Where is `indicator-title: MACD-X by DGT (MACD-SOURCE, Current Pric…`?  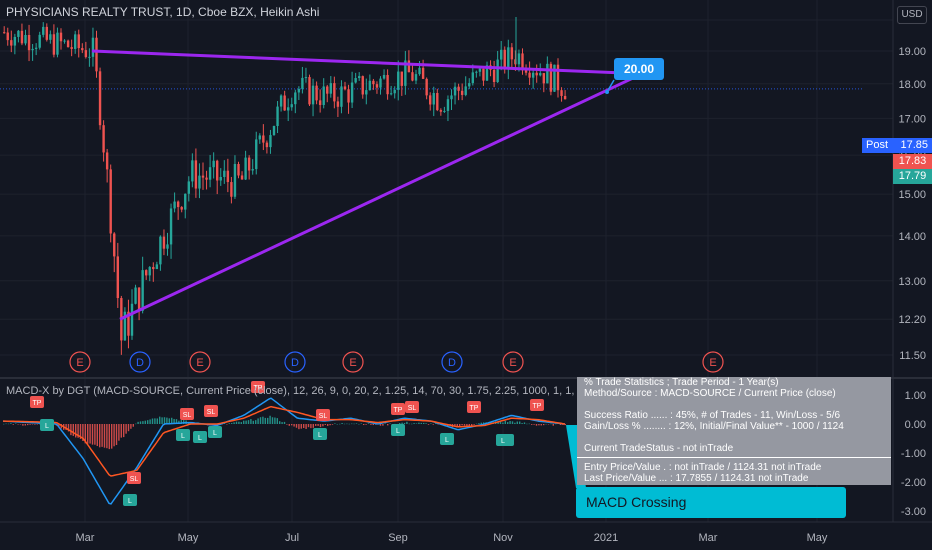
indicator-title: MACD-X by DGT (MACD-SOURCE, Current Pric… is located at coordinates (304, 391).